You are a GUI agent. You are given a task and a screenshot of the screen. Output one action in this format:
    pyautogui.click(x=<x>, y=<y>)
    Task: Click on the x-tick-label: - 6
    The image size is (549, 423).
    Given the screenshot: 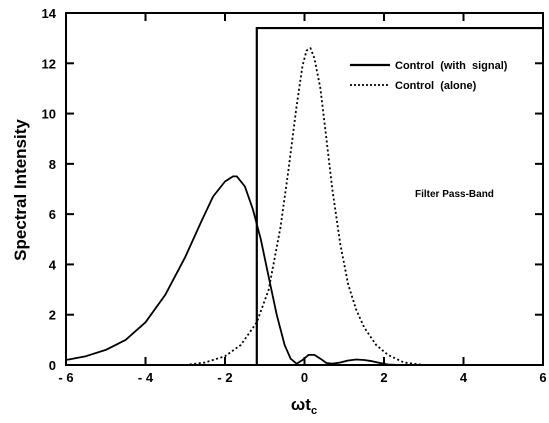 What is the action you would take?
    pyautogui.click(x=65, y=377)
    